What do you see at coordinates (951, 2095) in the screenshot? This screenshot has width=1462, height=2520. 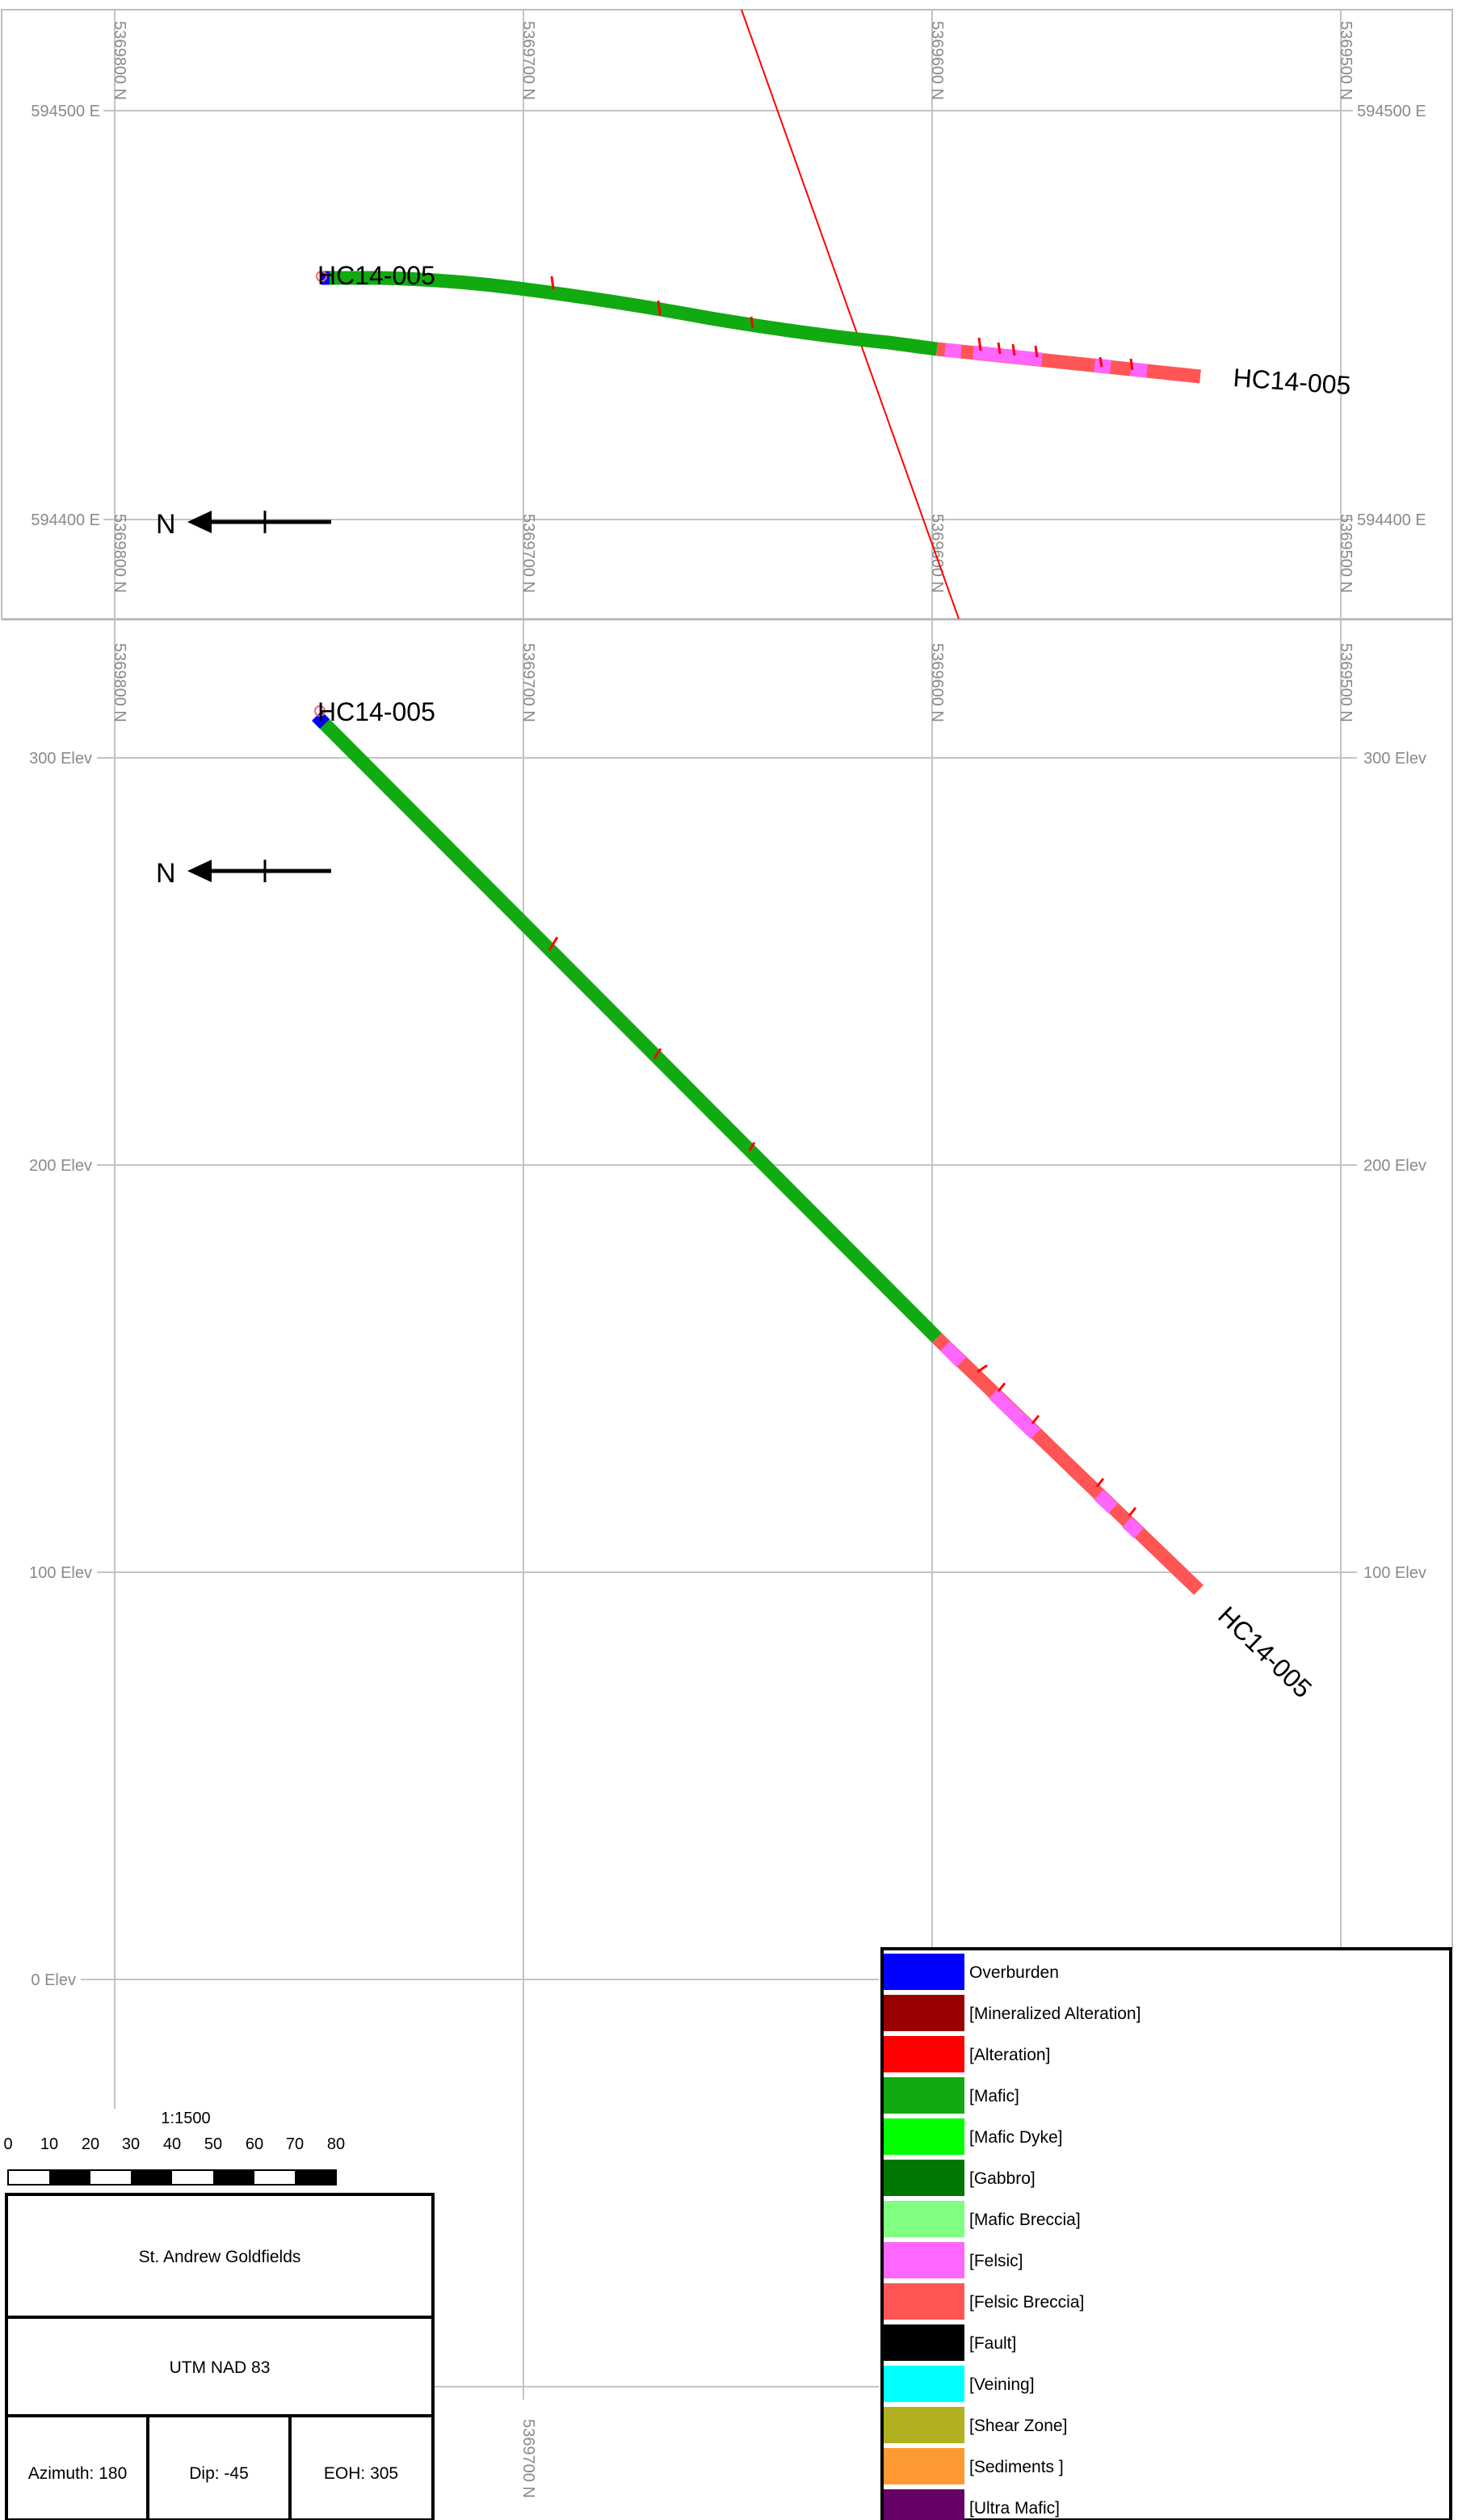 I see `legend-item: [Mafic]` at bounding box center [951, 2095].